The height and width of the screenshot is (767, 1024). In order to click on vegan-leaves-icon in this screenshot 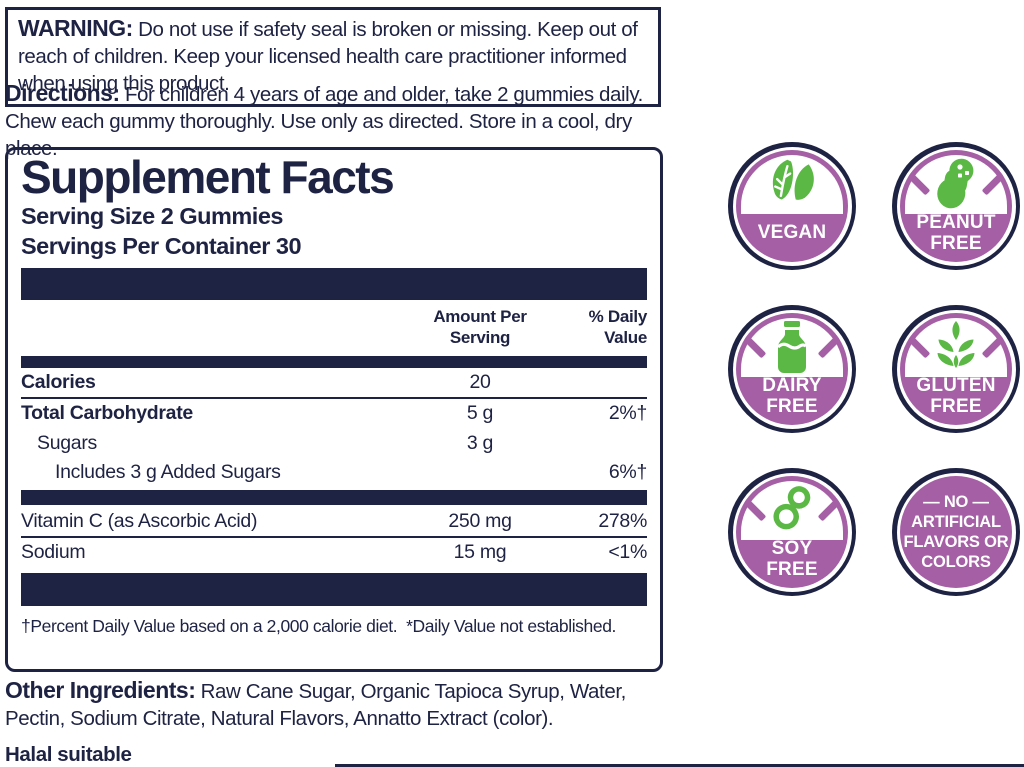, I will do `click(793, 179)`.